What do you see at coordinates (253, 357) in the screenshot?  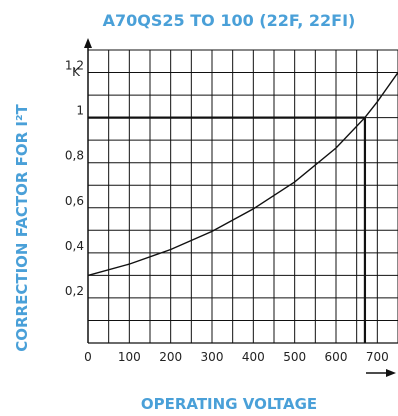 I see `x-tick-label: 400` at bounding box center [253, 357].